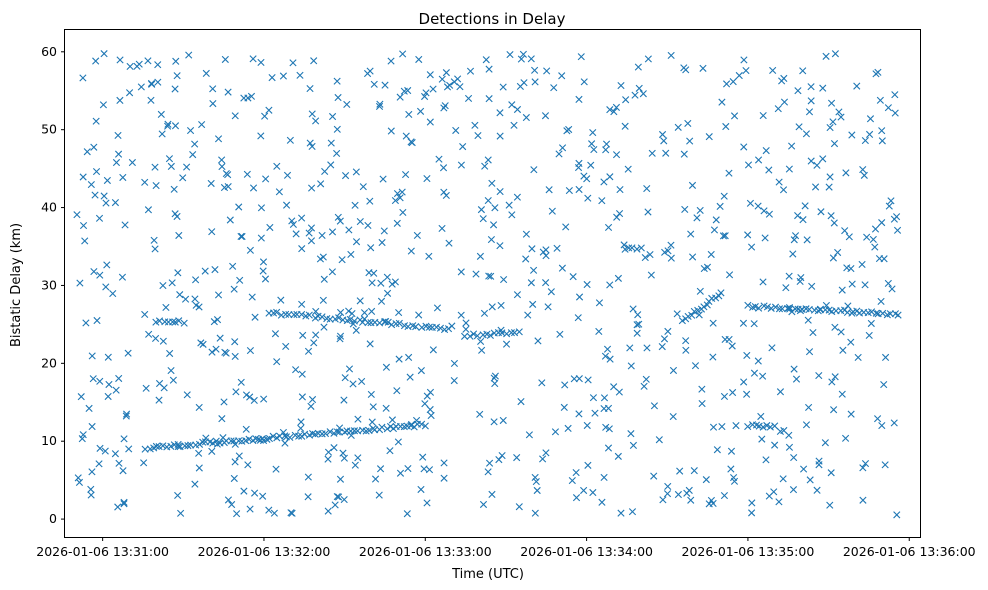  I want to click on y-tick-label: 60, so click(49, 51).